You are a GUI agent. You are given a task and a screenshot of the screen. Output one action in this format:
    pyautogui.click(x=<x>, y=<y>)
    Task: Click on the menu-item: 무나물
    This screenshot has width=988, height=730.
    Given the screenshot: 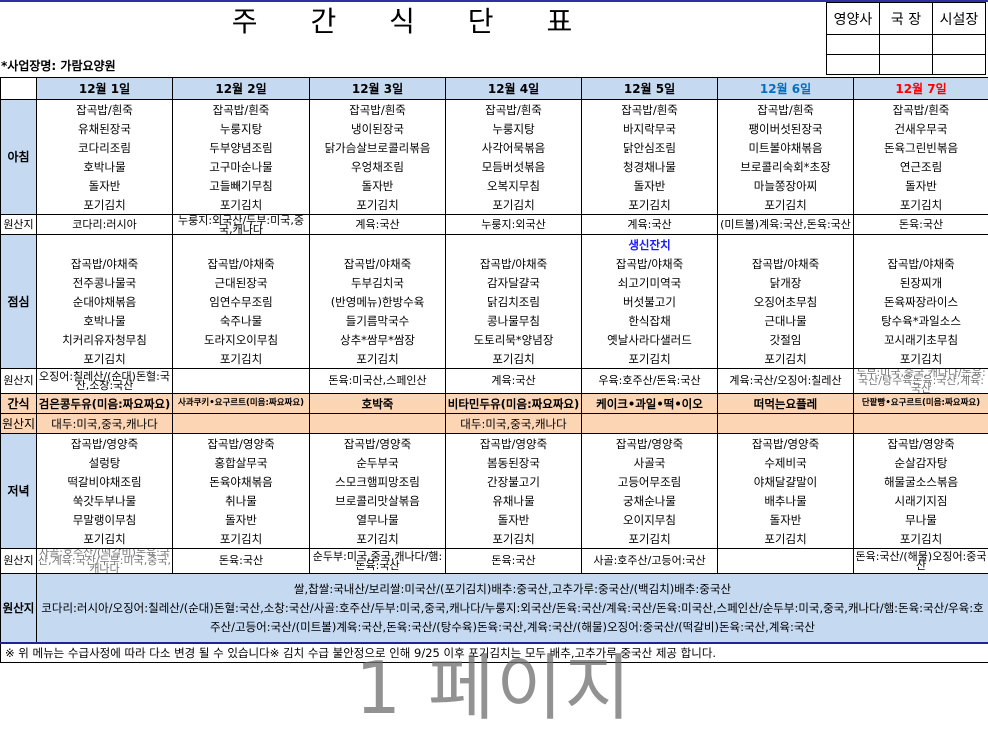 What is the action you would take?
    pyautogui.click(x=921, y=519)
    